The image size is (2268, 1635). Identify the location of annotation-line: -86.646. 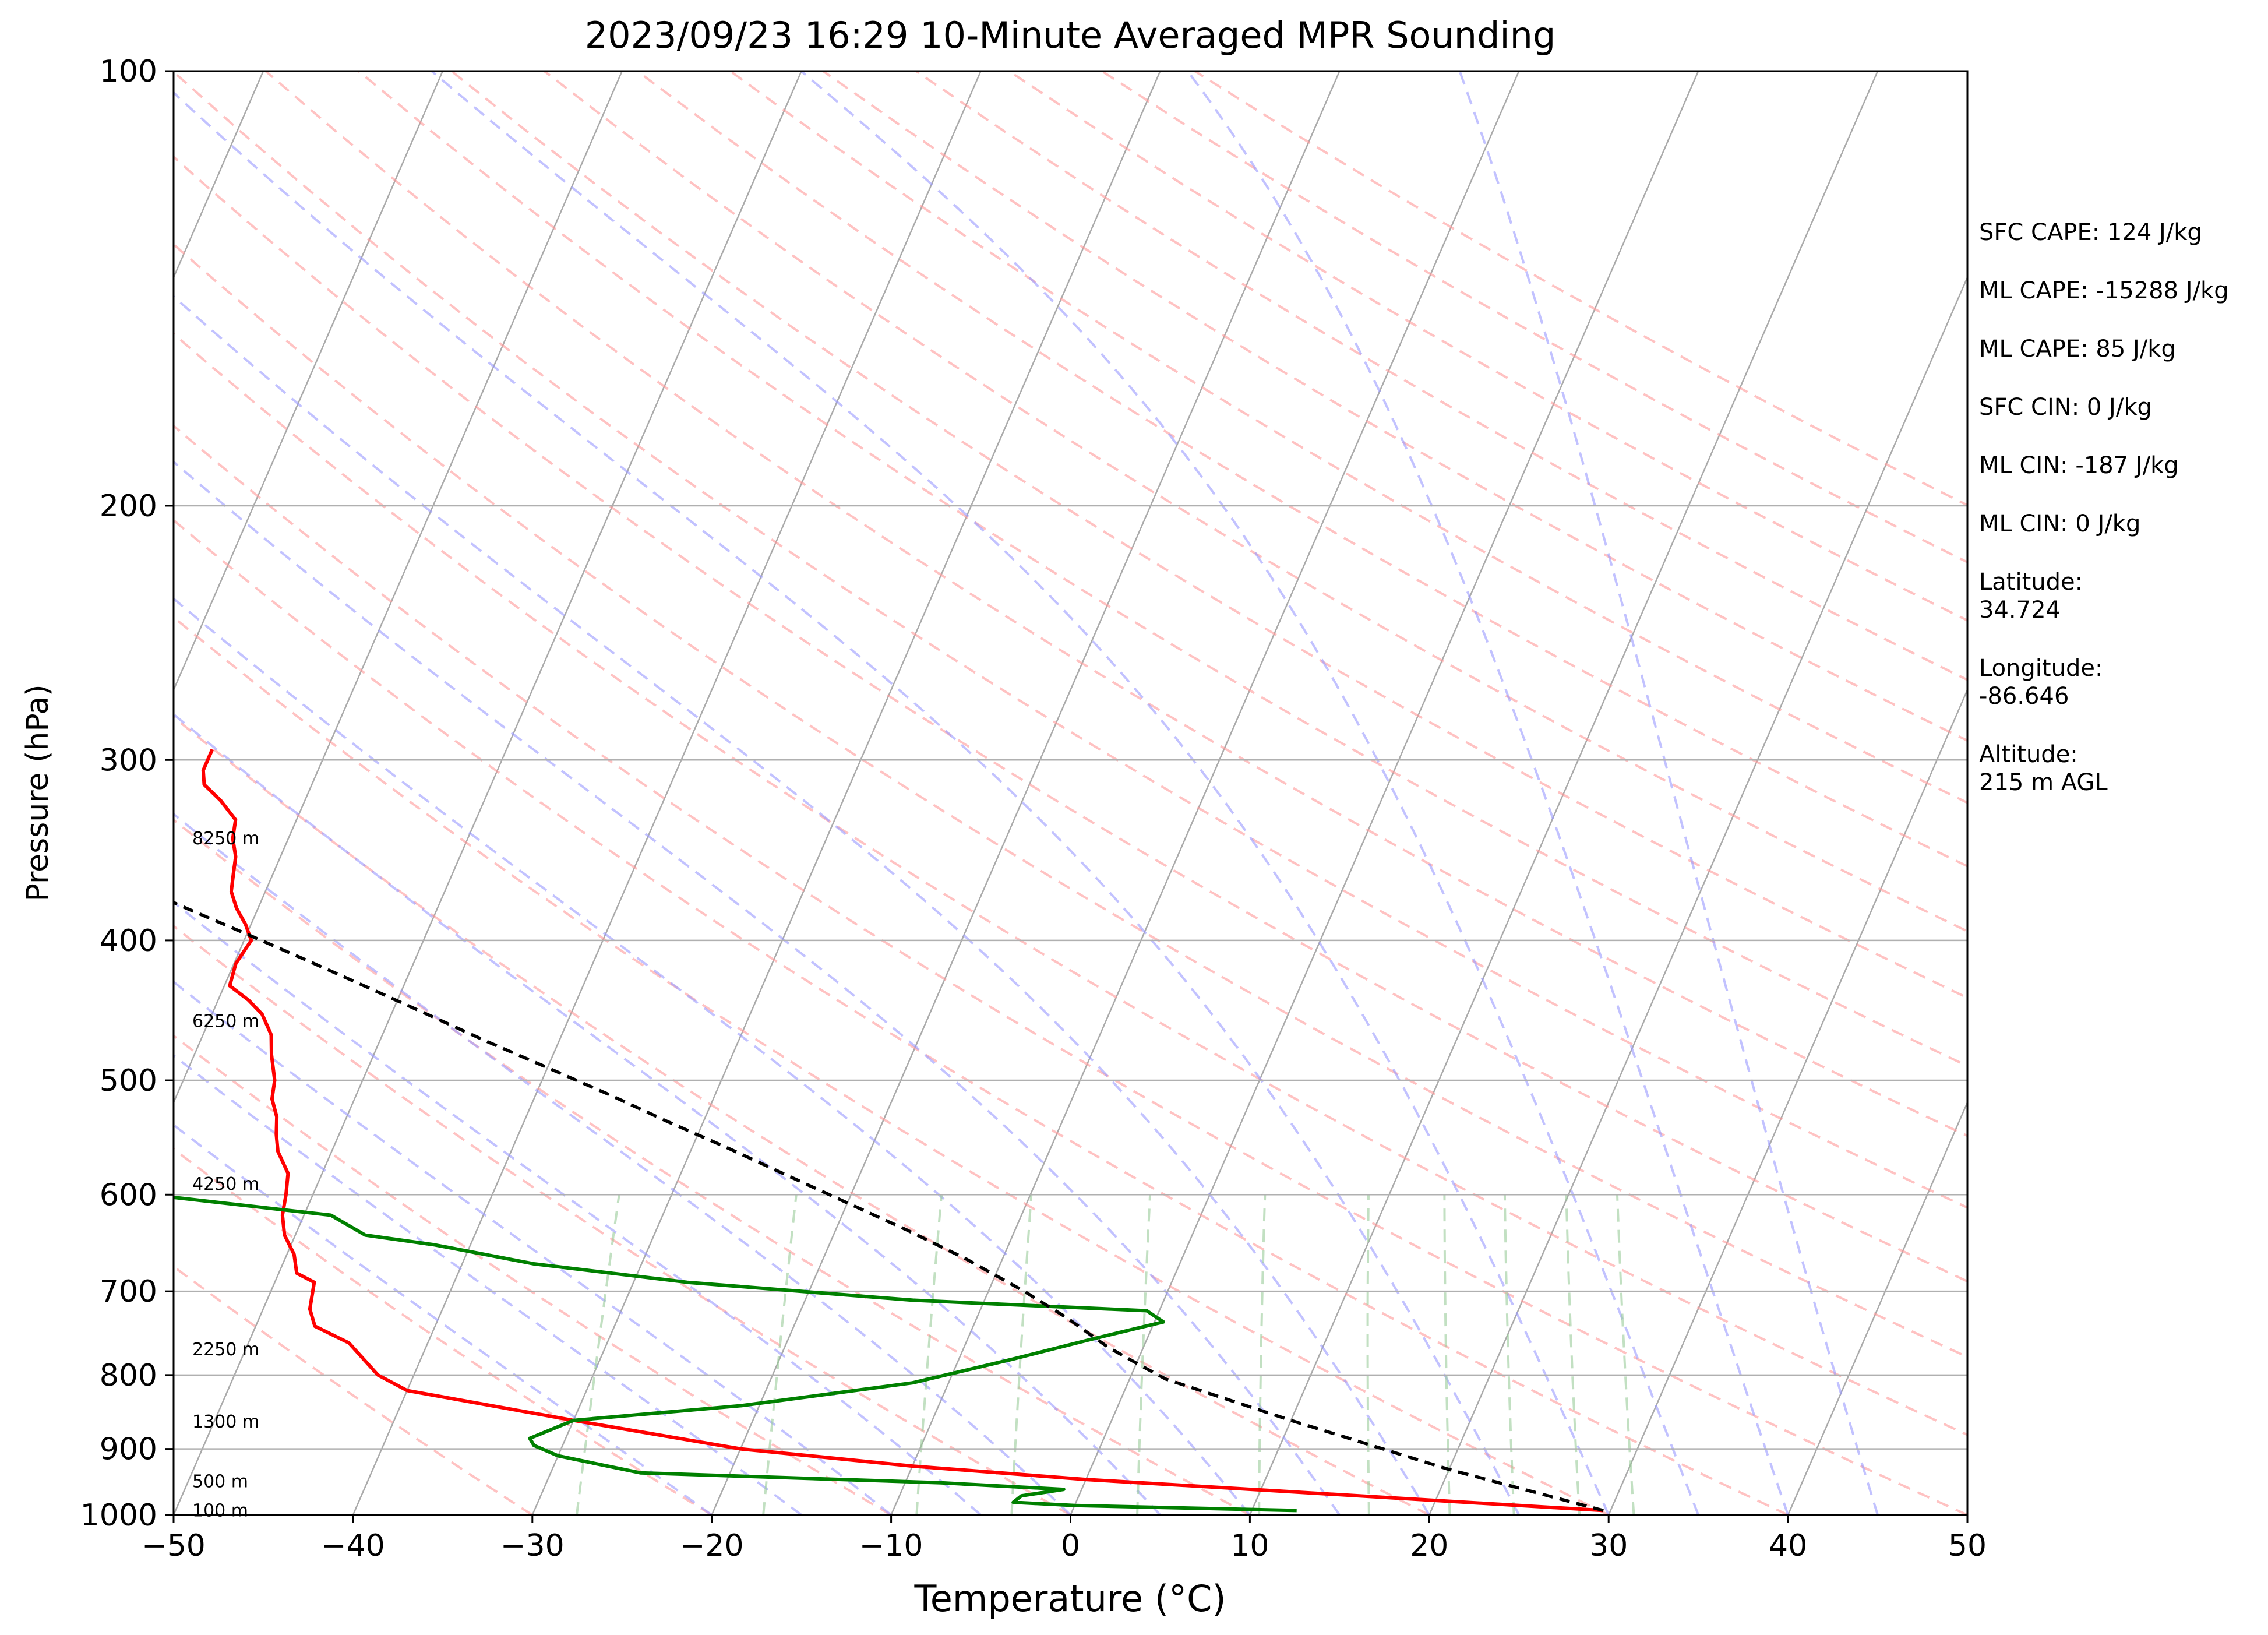
(2024, 696).